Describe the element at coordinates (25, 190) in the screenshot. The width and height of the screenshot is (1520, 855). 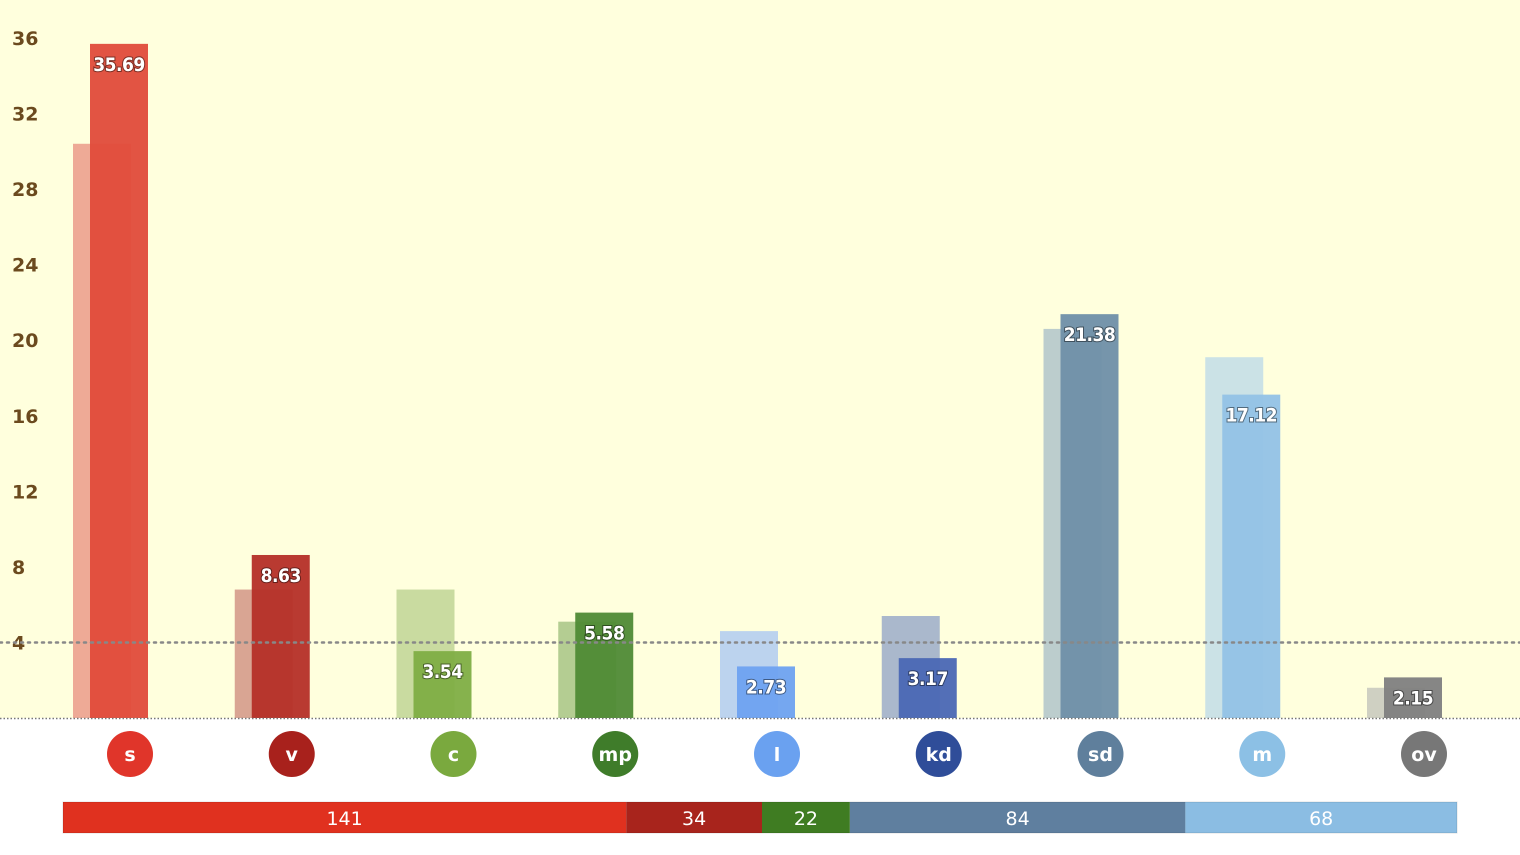
I see `y-tick-label: 28` at that location.